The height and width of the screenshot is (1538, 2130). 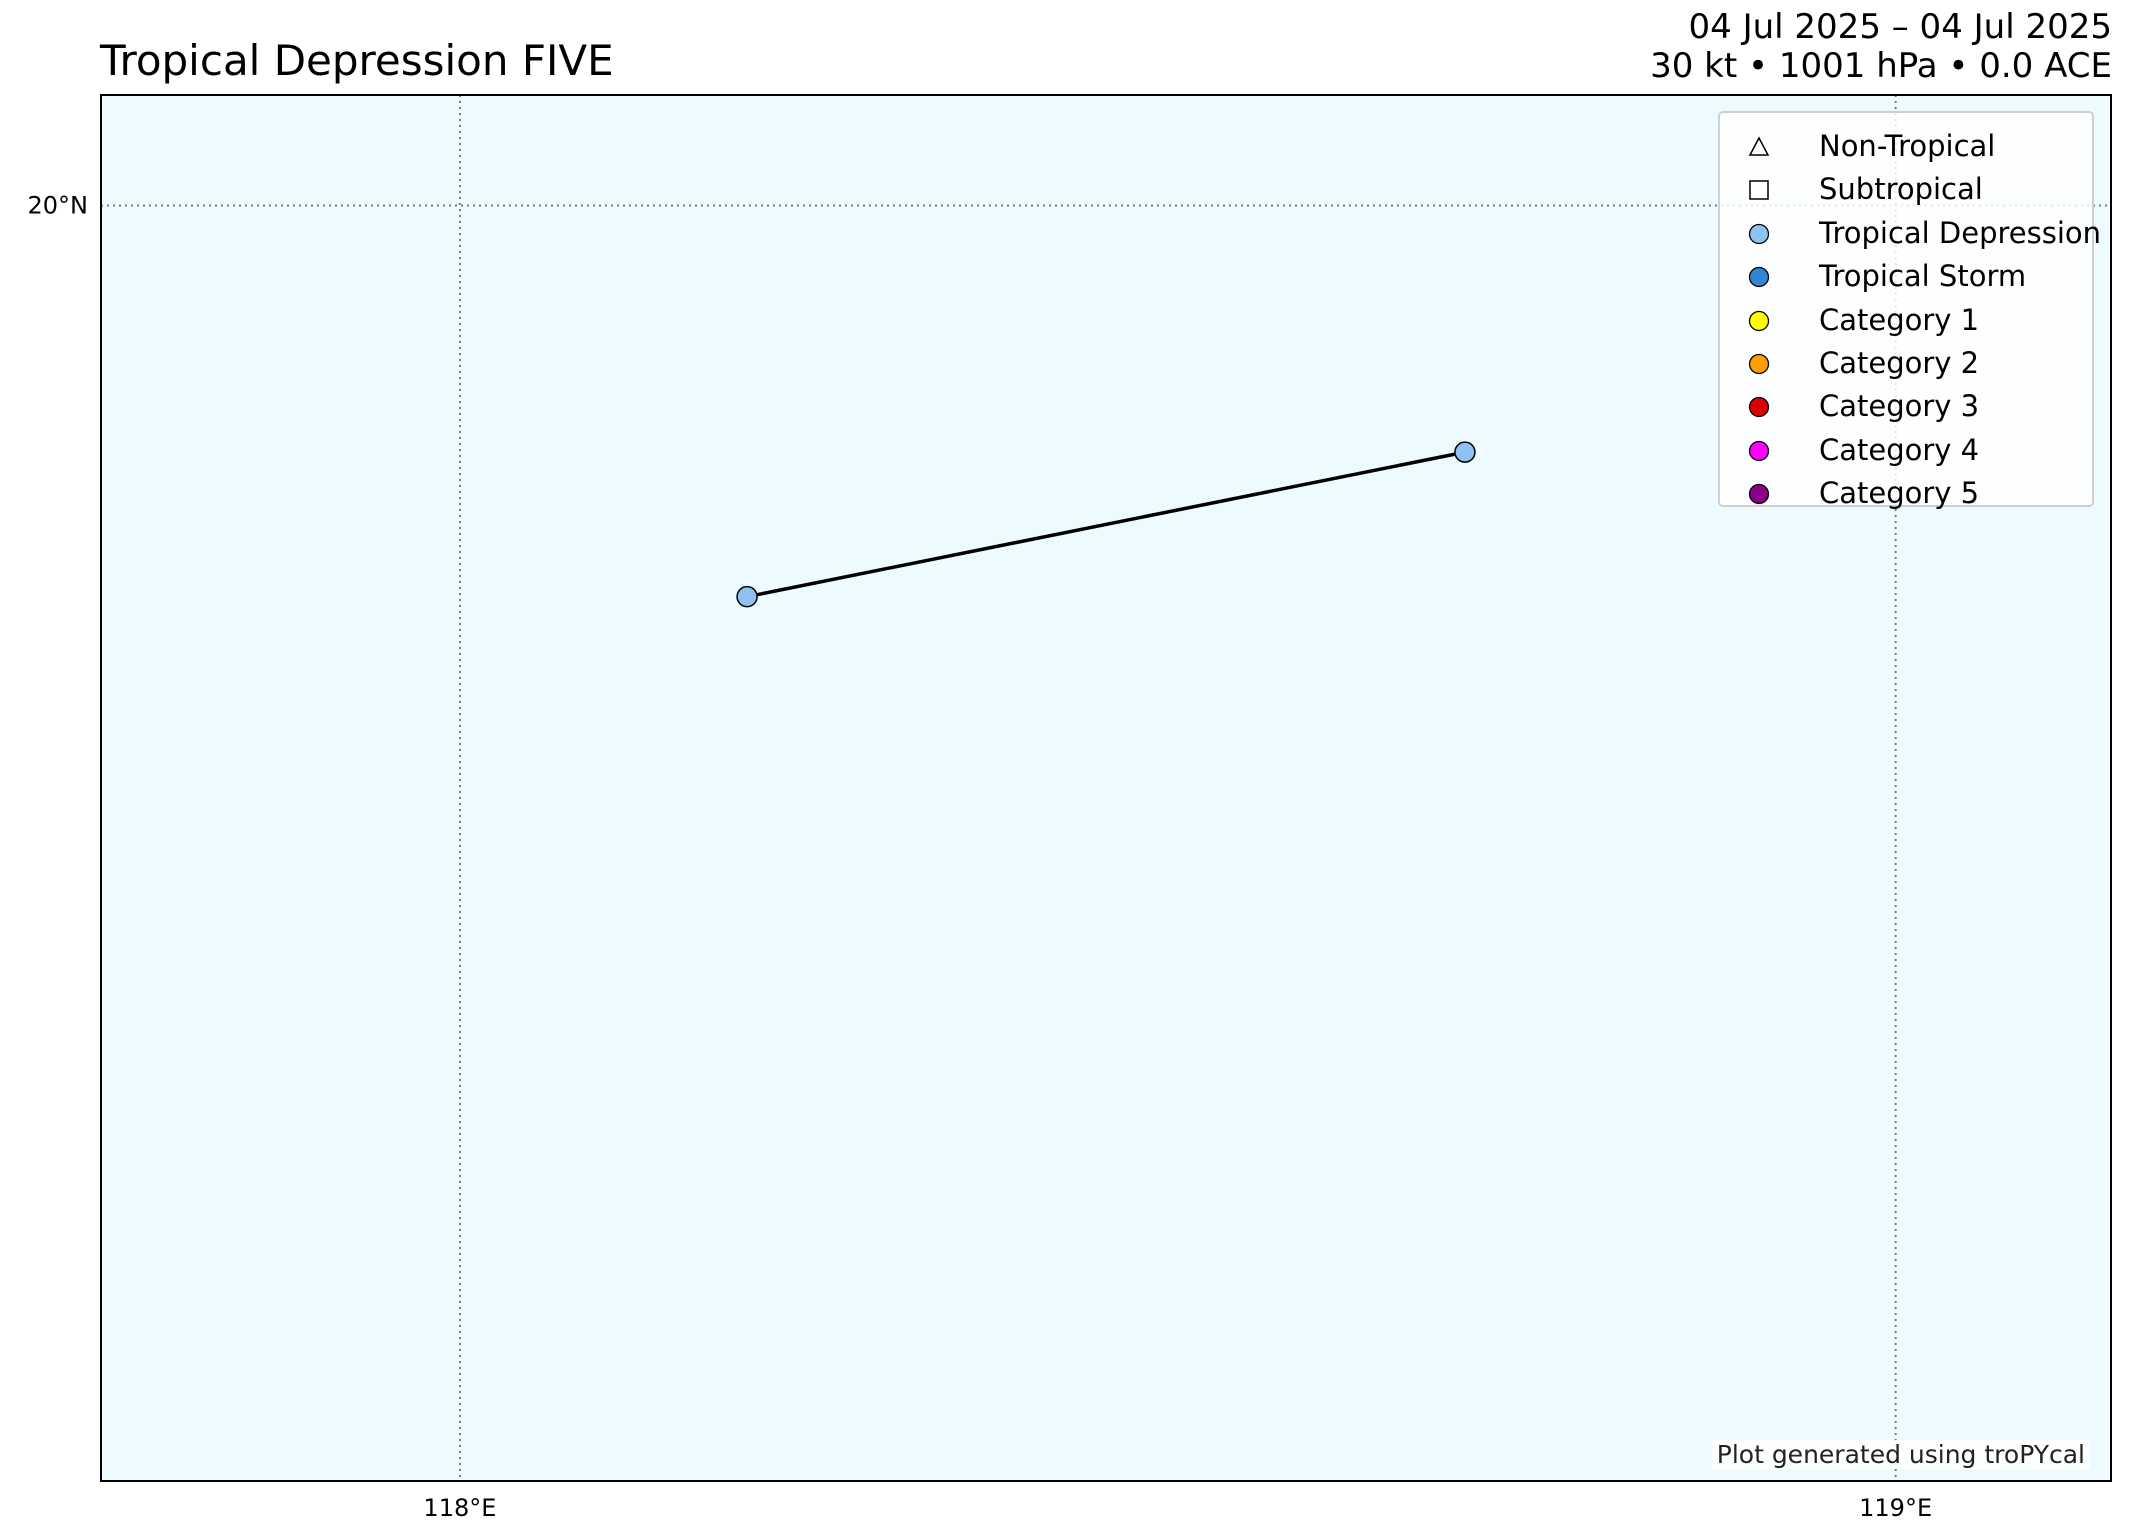 I want to click on legend-label: Category 2, so click(x=1899, y=363).